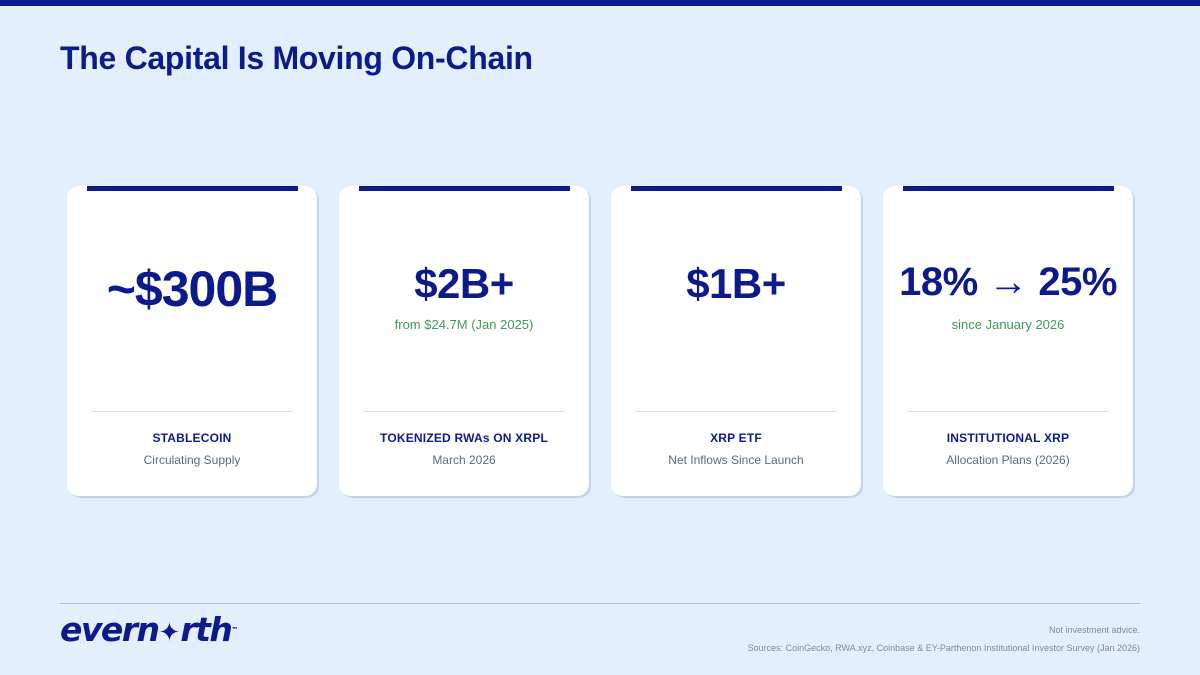 This screenshot has width=1200, height=675. I want to click on card-metric: $1B+, so click(736, 283).